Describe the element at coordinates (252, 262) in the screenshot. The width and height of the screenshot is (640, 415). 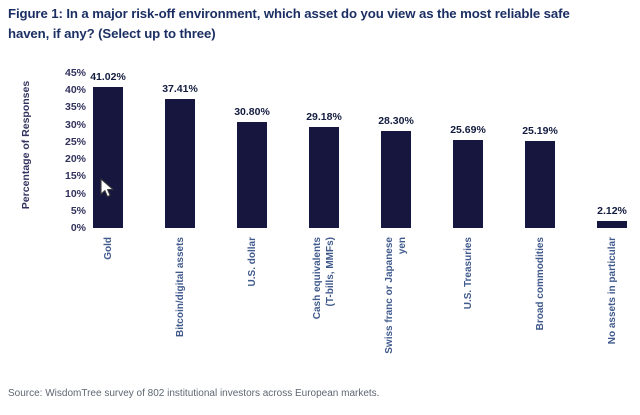
I see `category-label: U.S. dollar` at that location.